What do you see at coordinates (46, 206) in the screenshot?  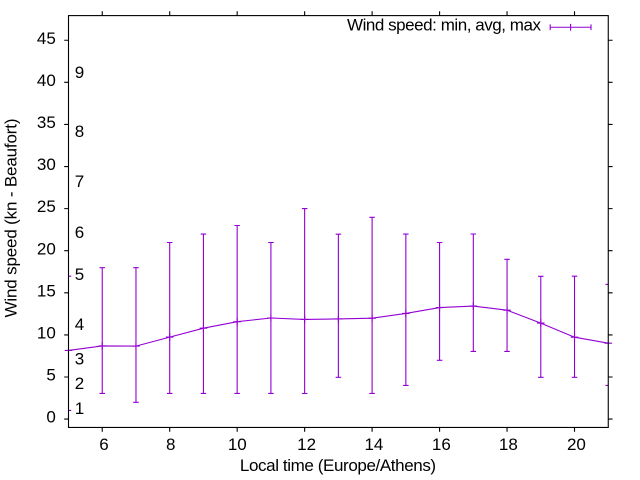 I see `svg-text: 25` at bounding box center [46, 206].